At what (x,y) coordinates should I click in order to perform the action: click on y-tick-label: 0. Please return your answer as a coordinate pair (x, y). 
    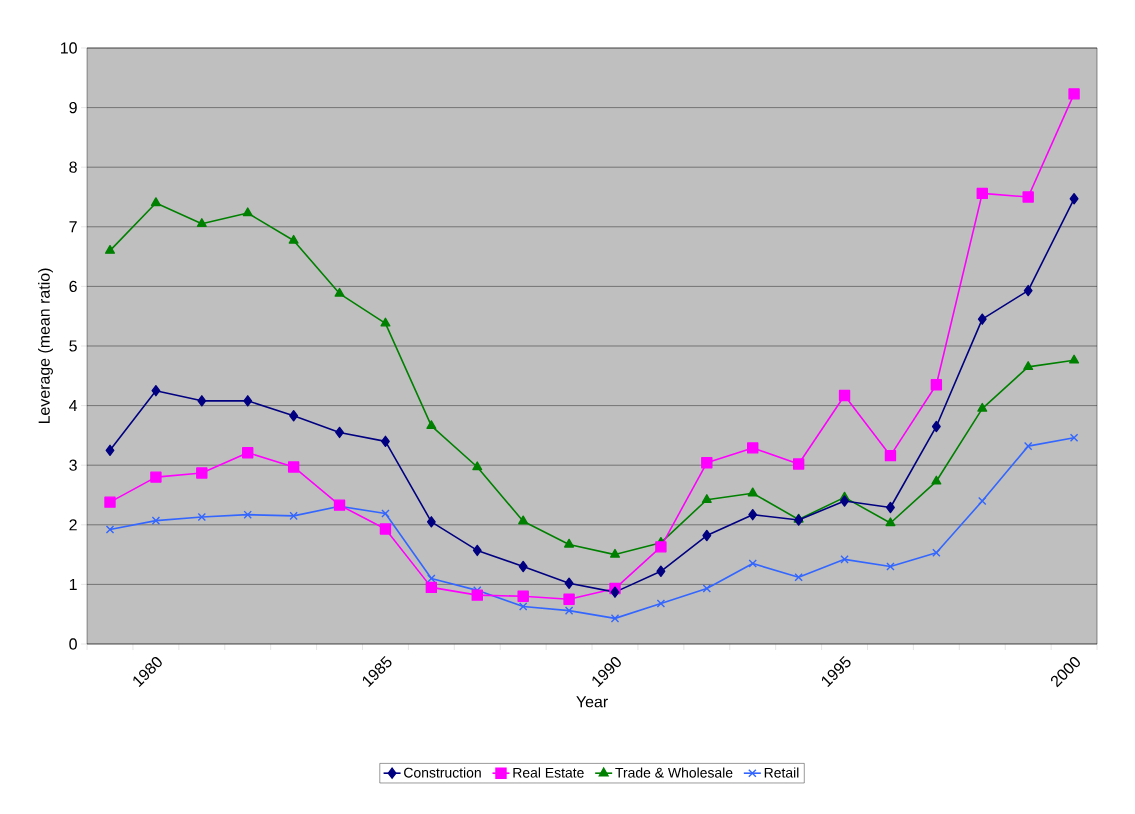
    Looking at the image, I should click on (73, 644).